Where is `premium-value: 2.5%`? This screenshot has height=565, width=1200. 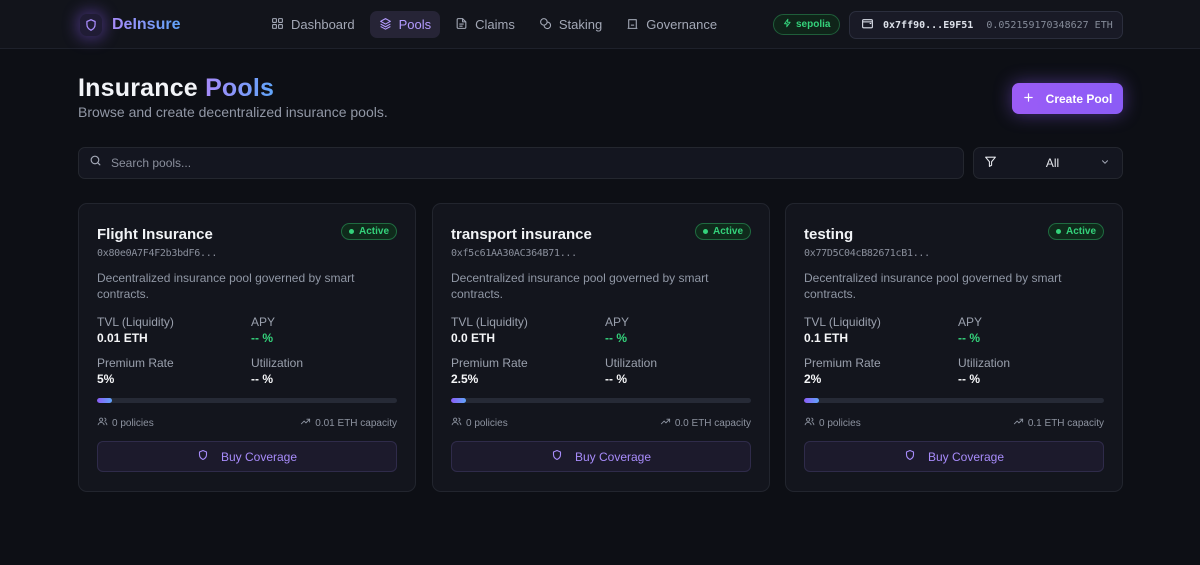
premium-value: 2.5% is located at coordinates (465, 379).